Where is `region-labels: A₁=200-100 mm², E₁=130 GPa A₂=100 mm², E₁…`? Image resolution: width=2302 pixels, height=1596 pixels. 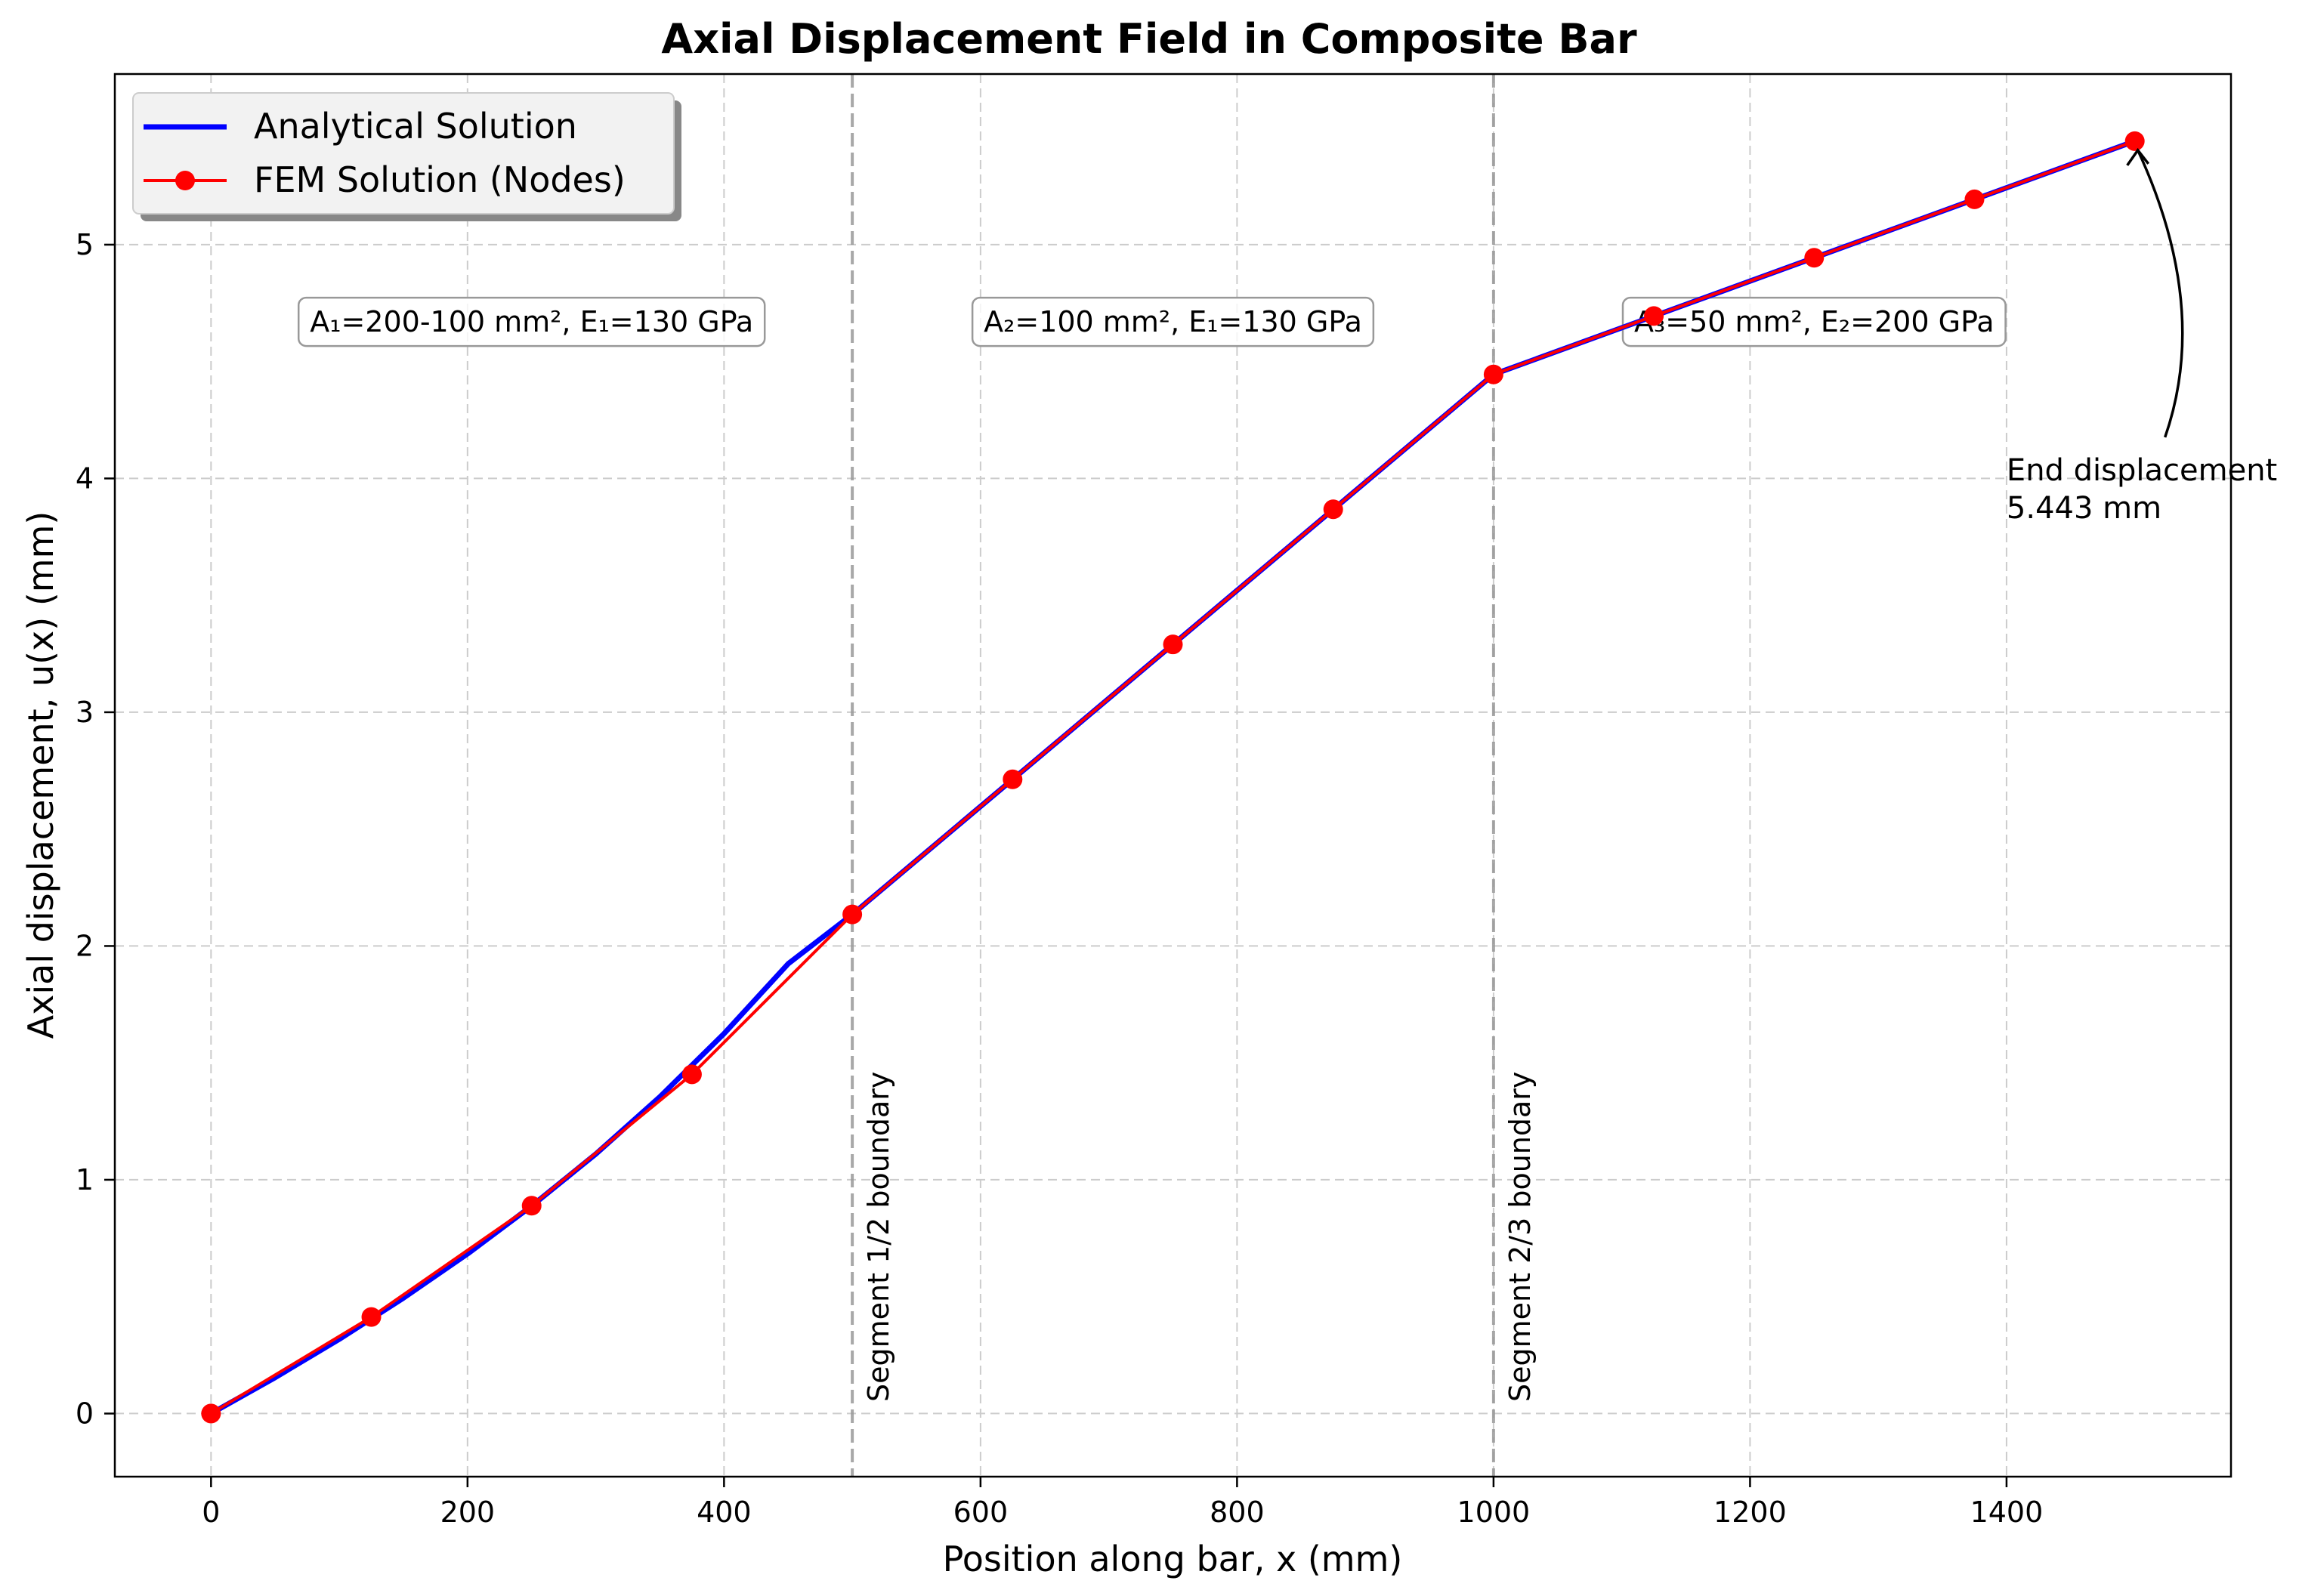
region-labels: A₁=200-100 mm², E₁=130 GPa A₂=100 mm², E₁… is located at coordinates (1152, 321).